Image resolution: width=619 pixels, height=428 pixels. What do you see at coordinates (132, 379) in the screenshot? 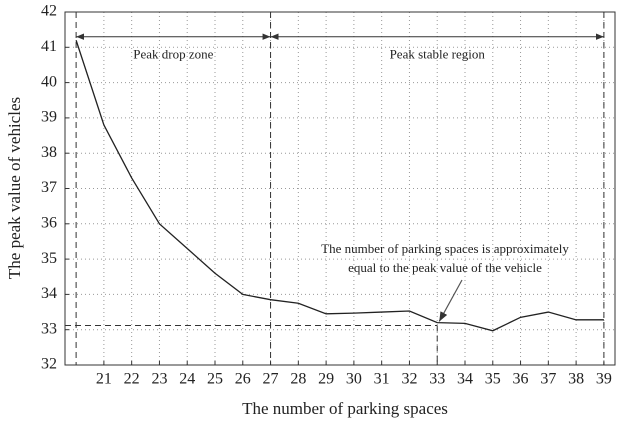
I see `x-tick-label: 22` at bounding box center [132, 379].